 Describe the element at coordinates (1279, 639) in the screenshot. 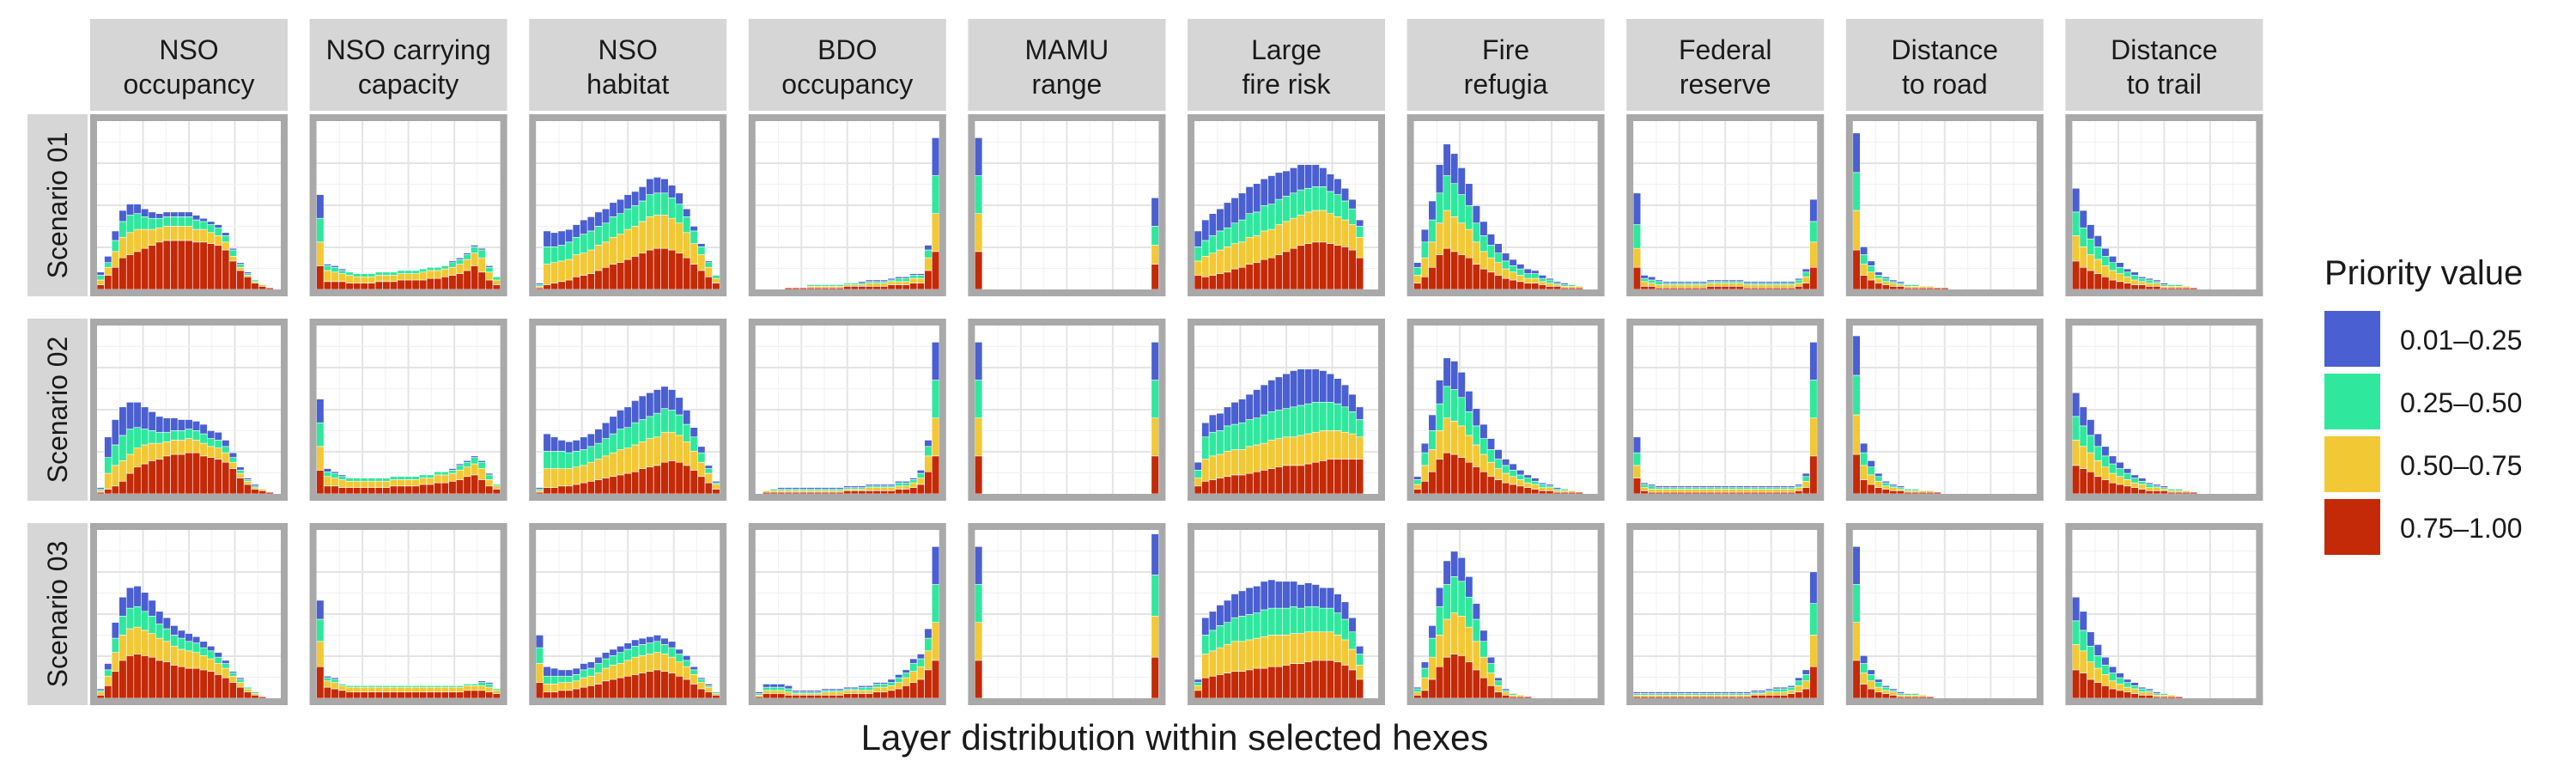

I see `panel-bars` at that location.